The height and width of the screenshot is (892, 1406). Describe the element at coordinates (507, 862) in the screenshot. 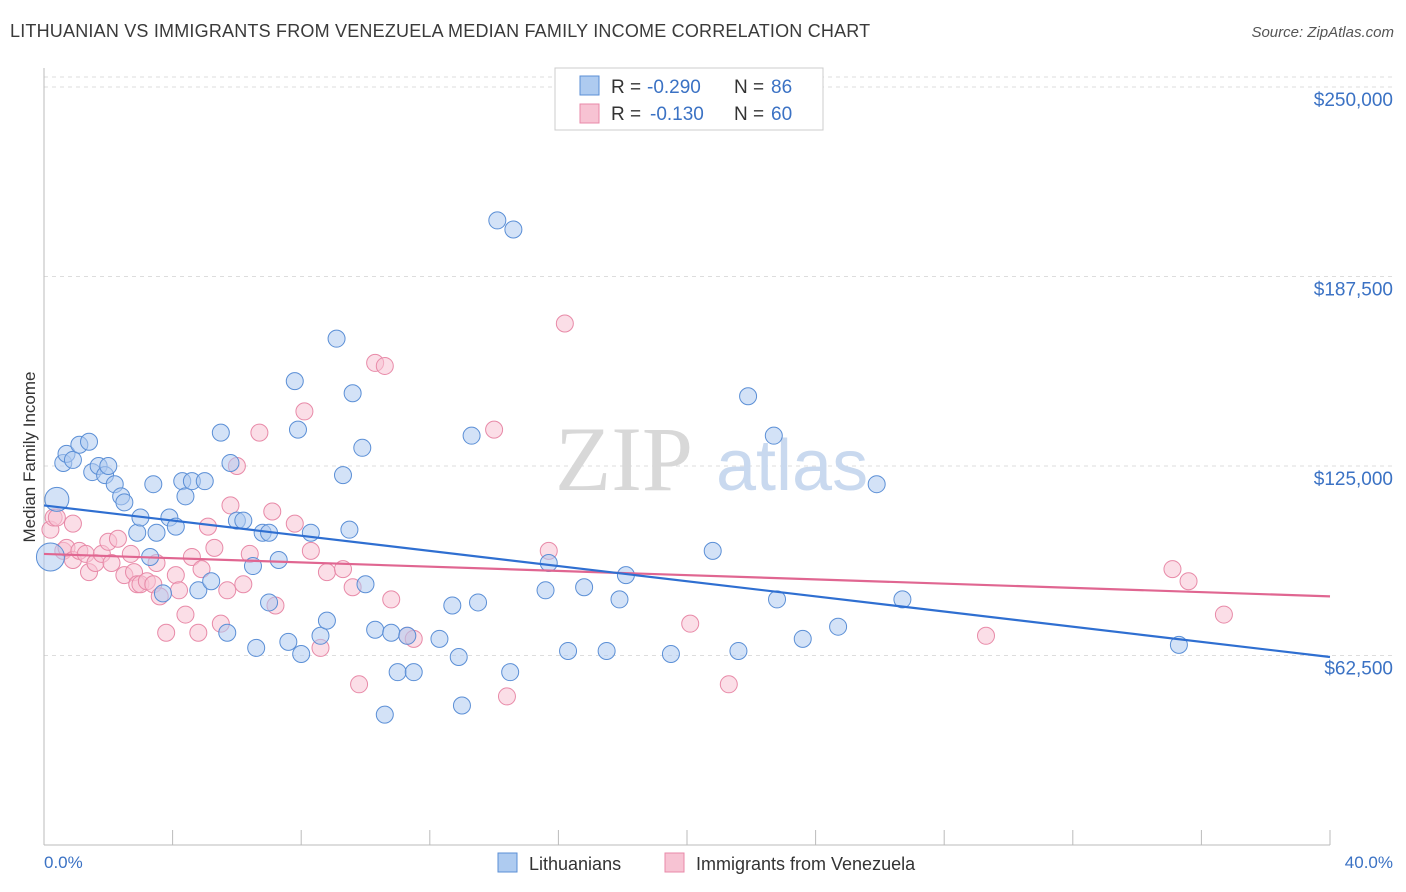

I see `series-swatch-lithuanians` at that location.